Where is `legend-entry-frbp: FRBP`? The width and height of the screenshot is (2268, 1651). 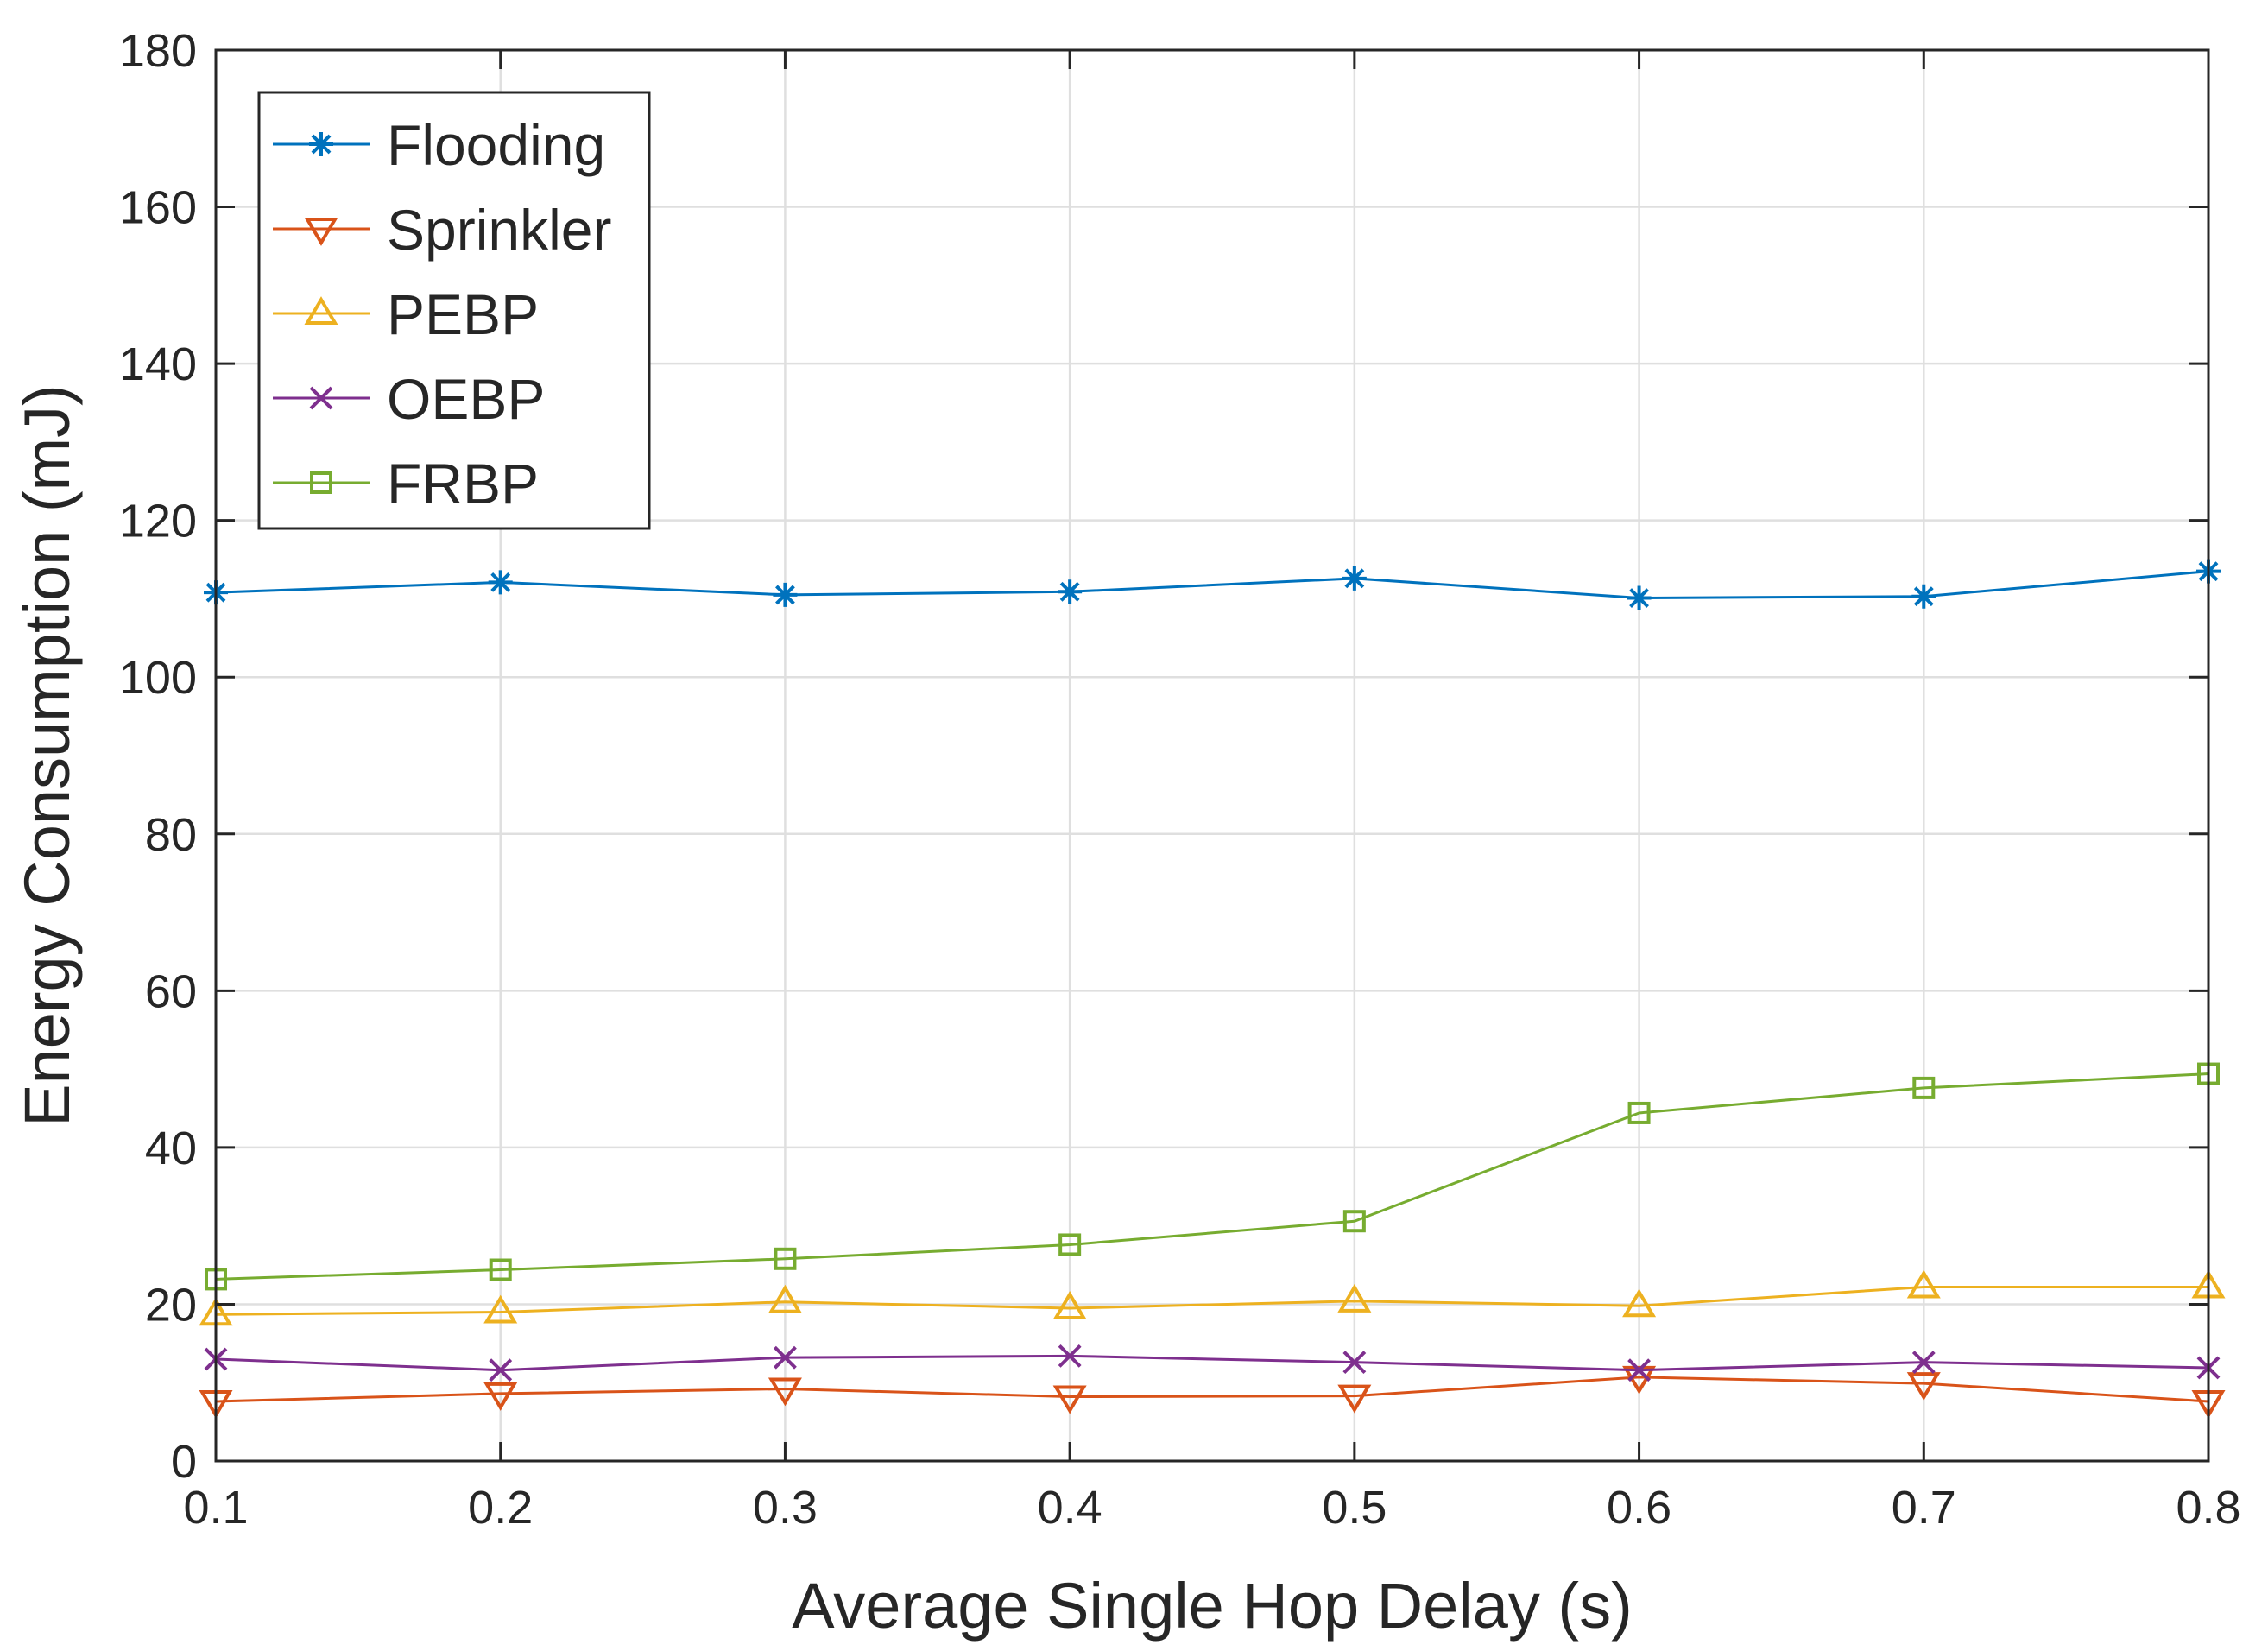
legend-entry-frbp: FRBP is located at coordinates (406, 484).